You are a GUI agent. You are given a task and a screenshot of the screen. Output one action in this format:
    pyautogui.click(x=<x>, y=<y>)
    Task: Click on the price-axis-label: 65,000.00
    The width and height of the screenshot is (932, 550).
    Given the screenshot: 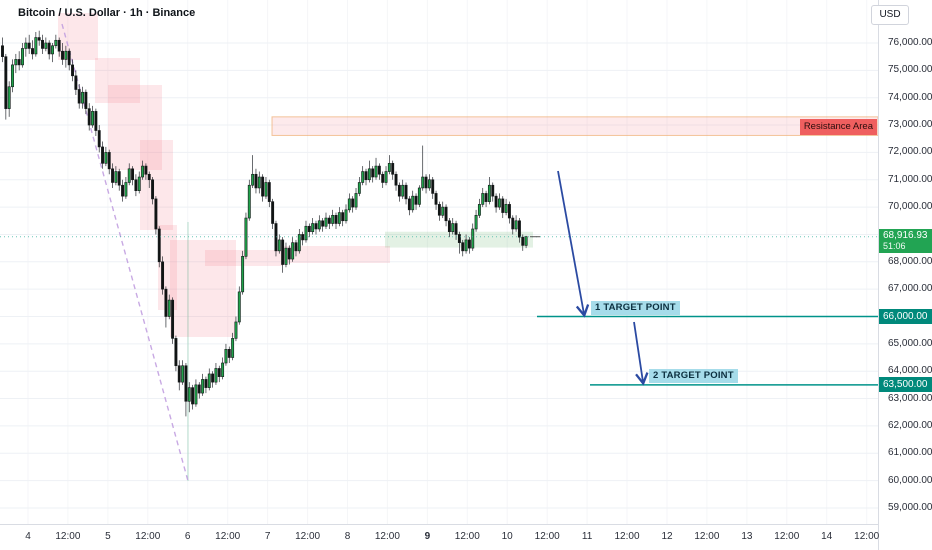 What is the action you would take?
    pyautogui.click(x=910, y=343)
    